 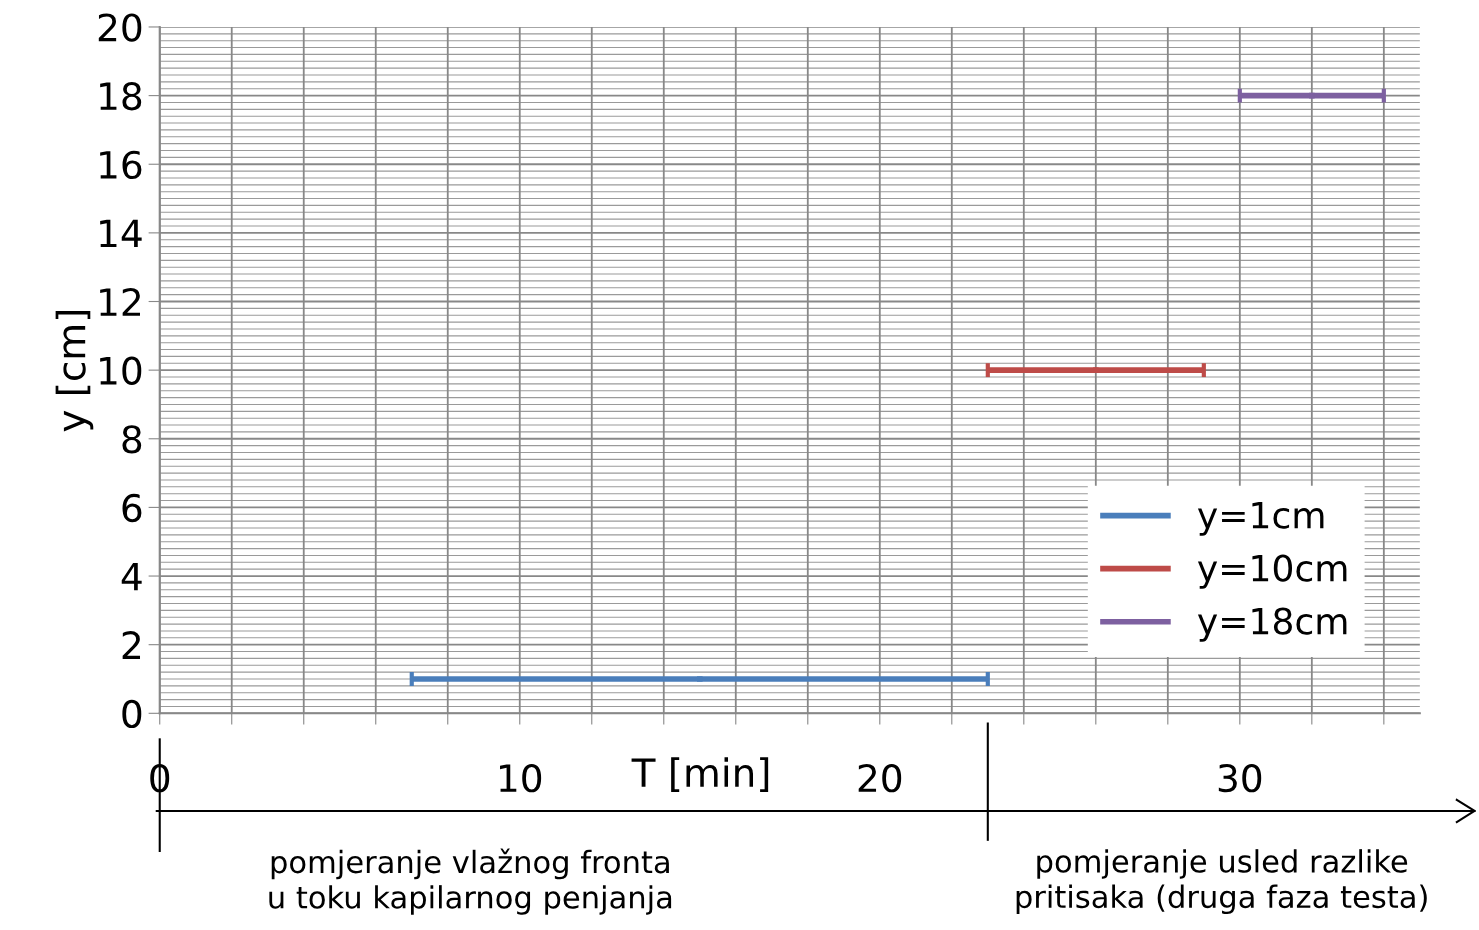 I want to click on y-tick-label: 4, so click(x=131, y=576).